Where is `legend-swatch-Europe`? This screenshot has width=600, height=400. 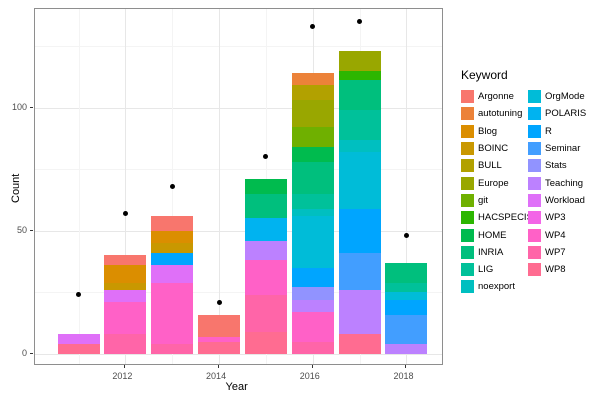 legend-swatch-Europe is located at coordinates (467, 183).